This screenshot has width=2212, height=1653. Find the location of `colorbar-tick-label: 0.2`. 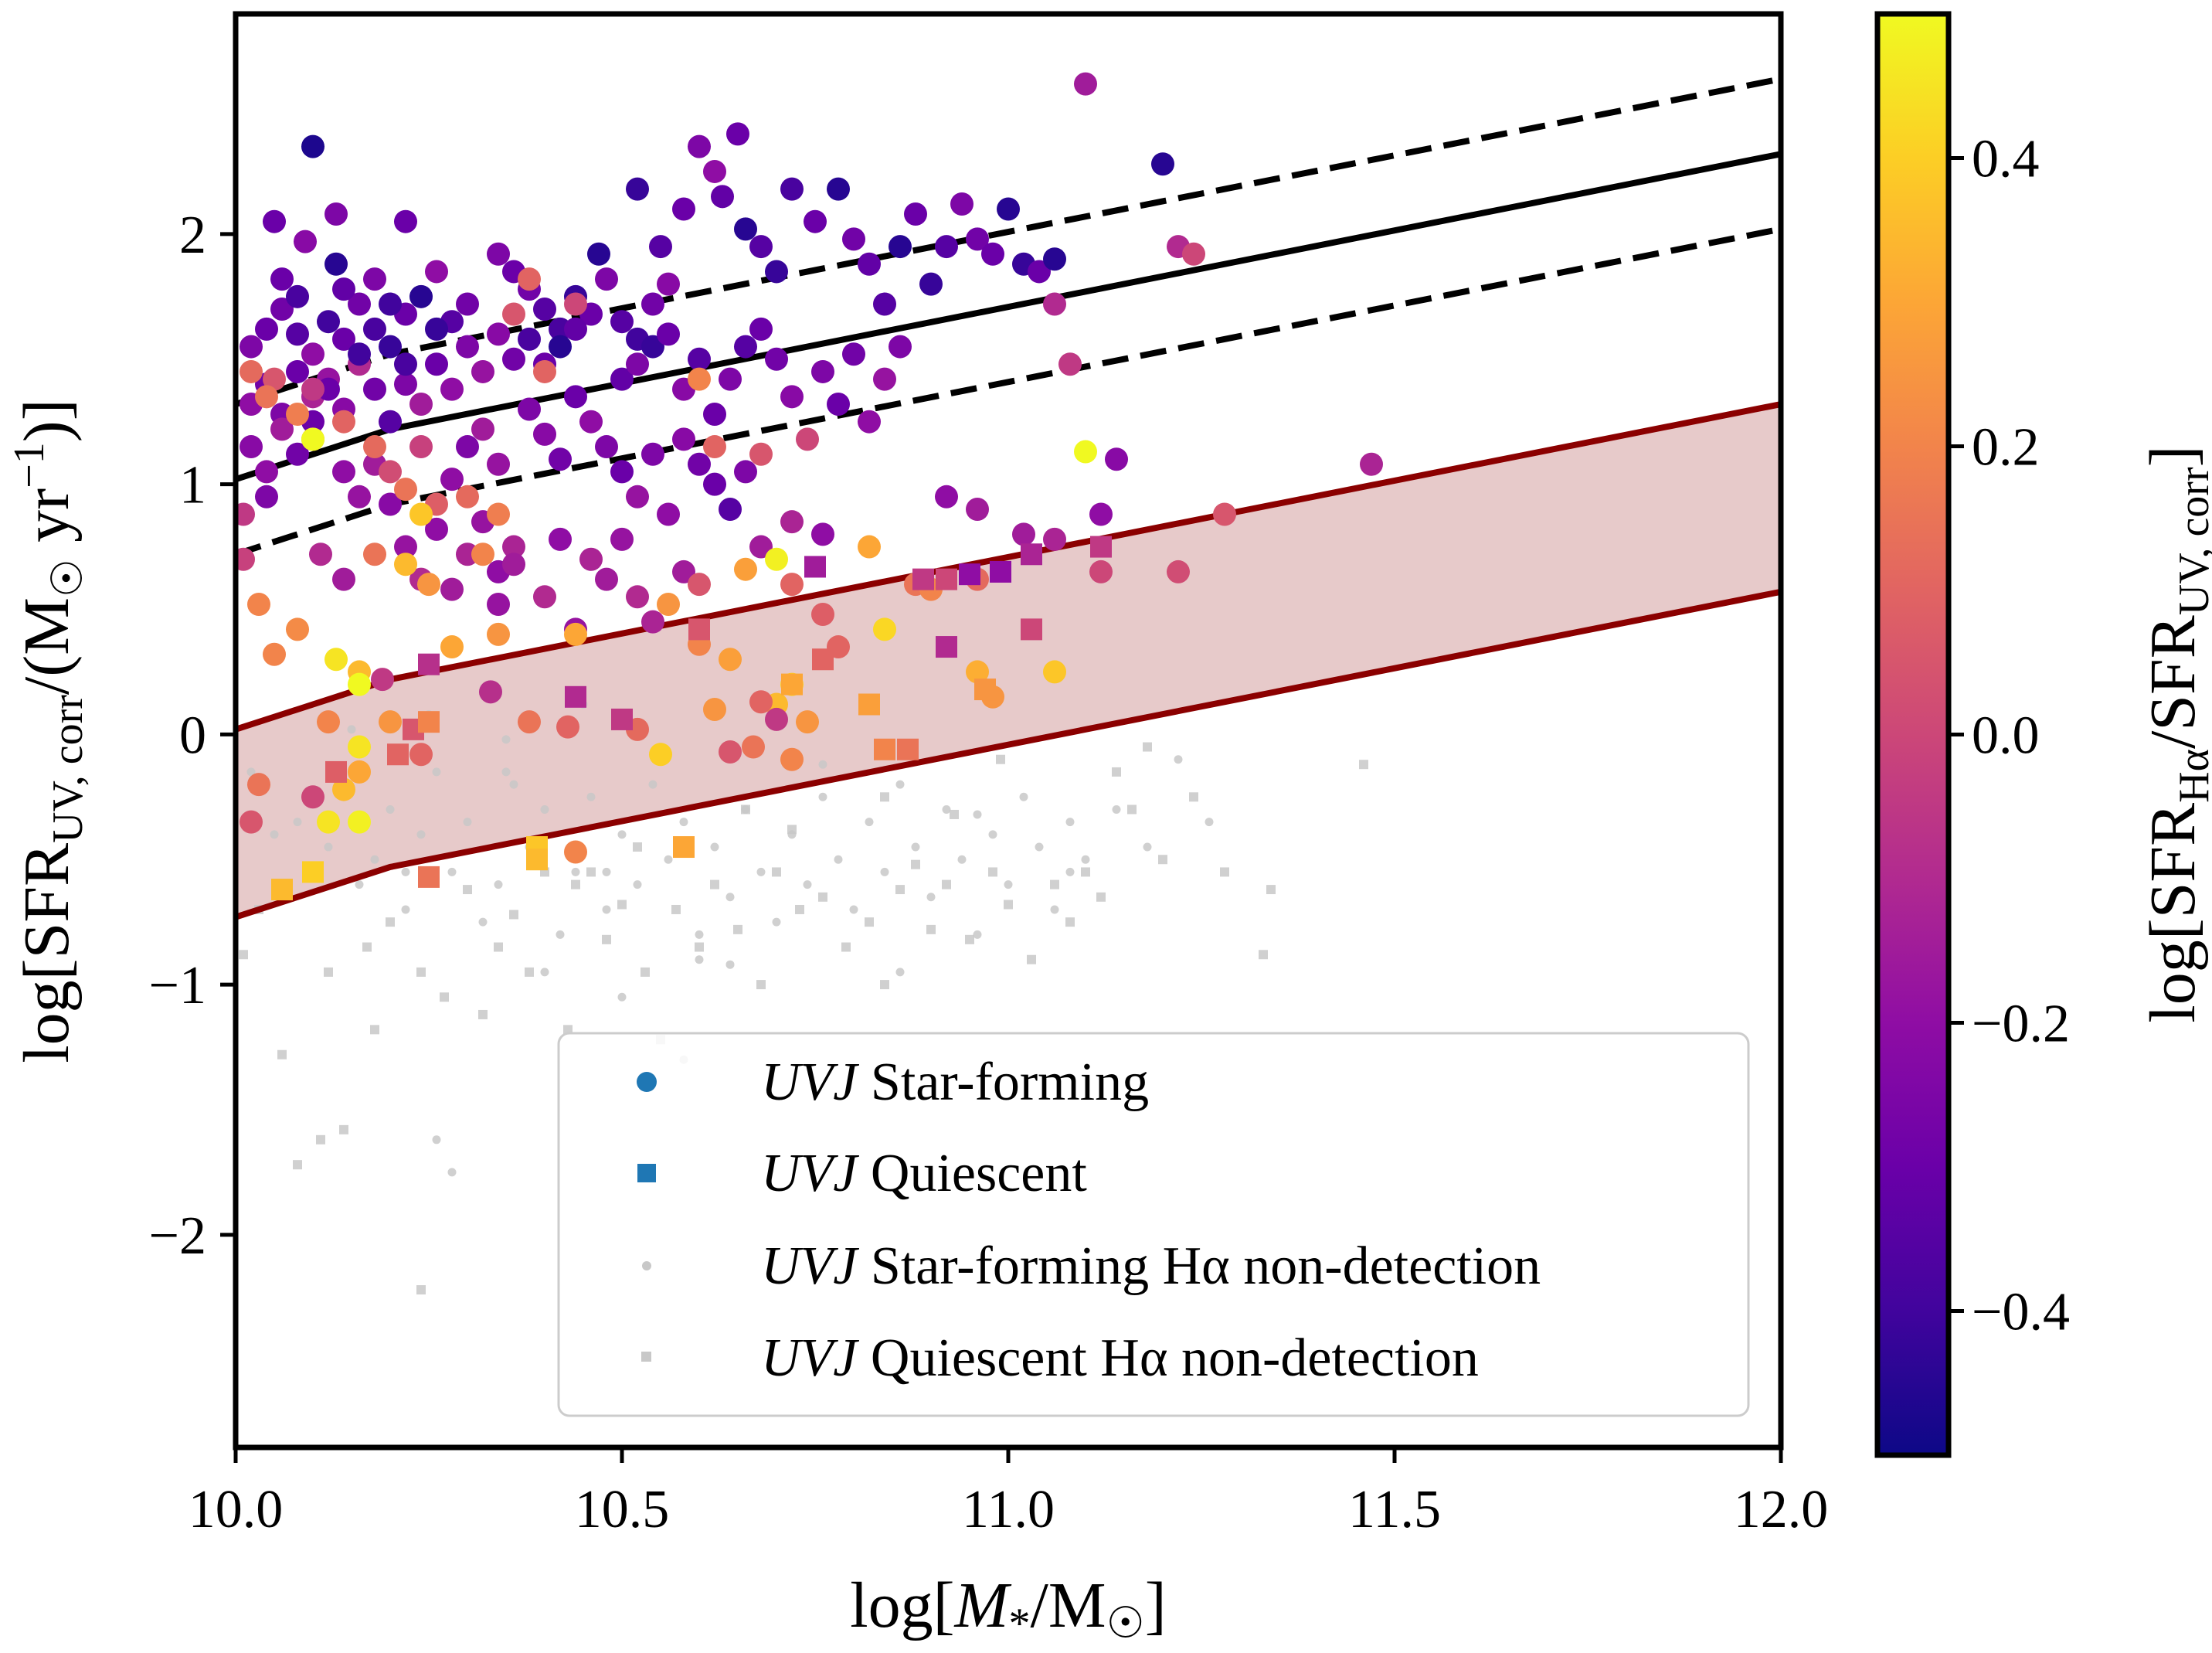

colorbar-tick-label: 0.2 is located at coordinates (2006, 448).